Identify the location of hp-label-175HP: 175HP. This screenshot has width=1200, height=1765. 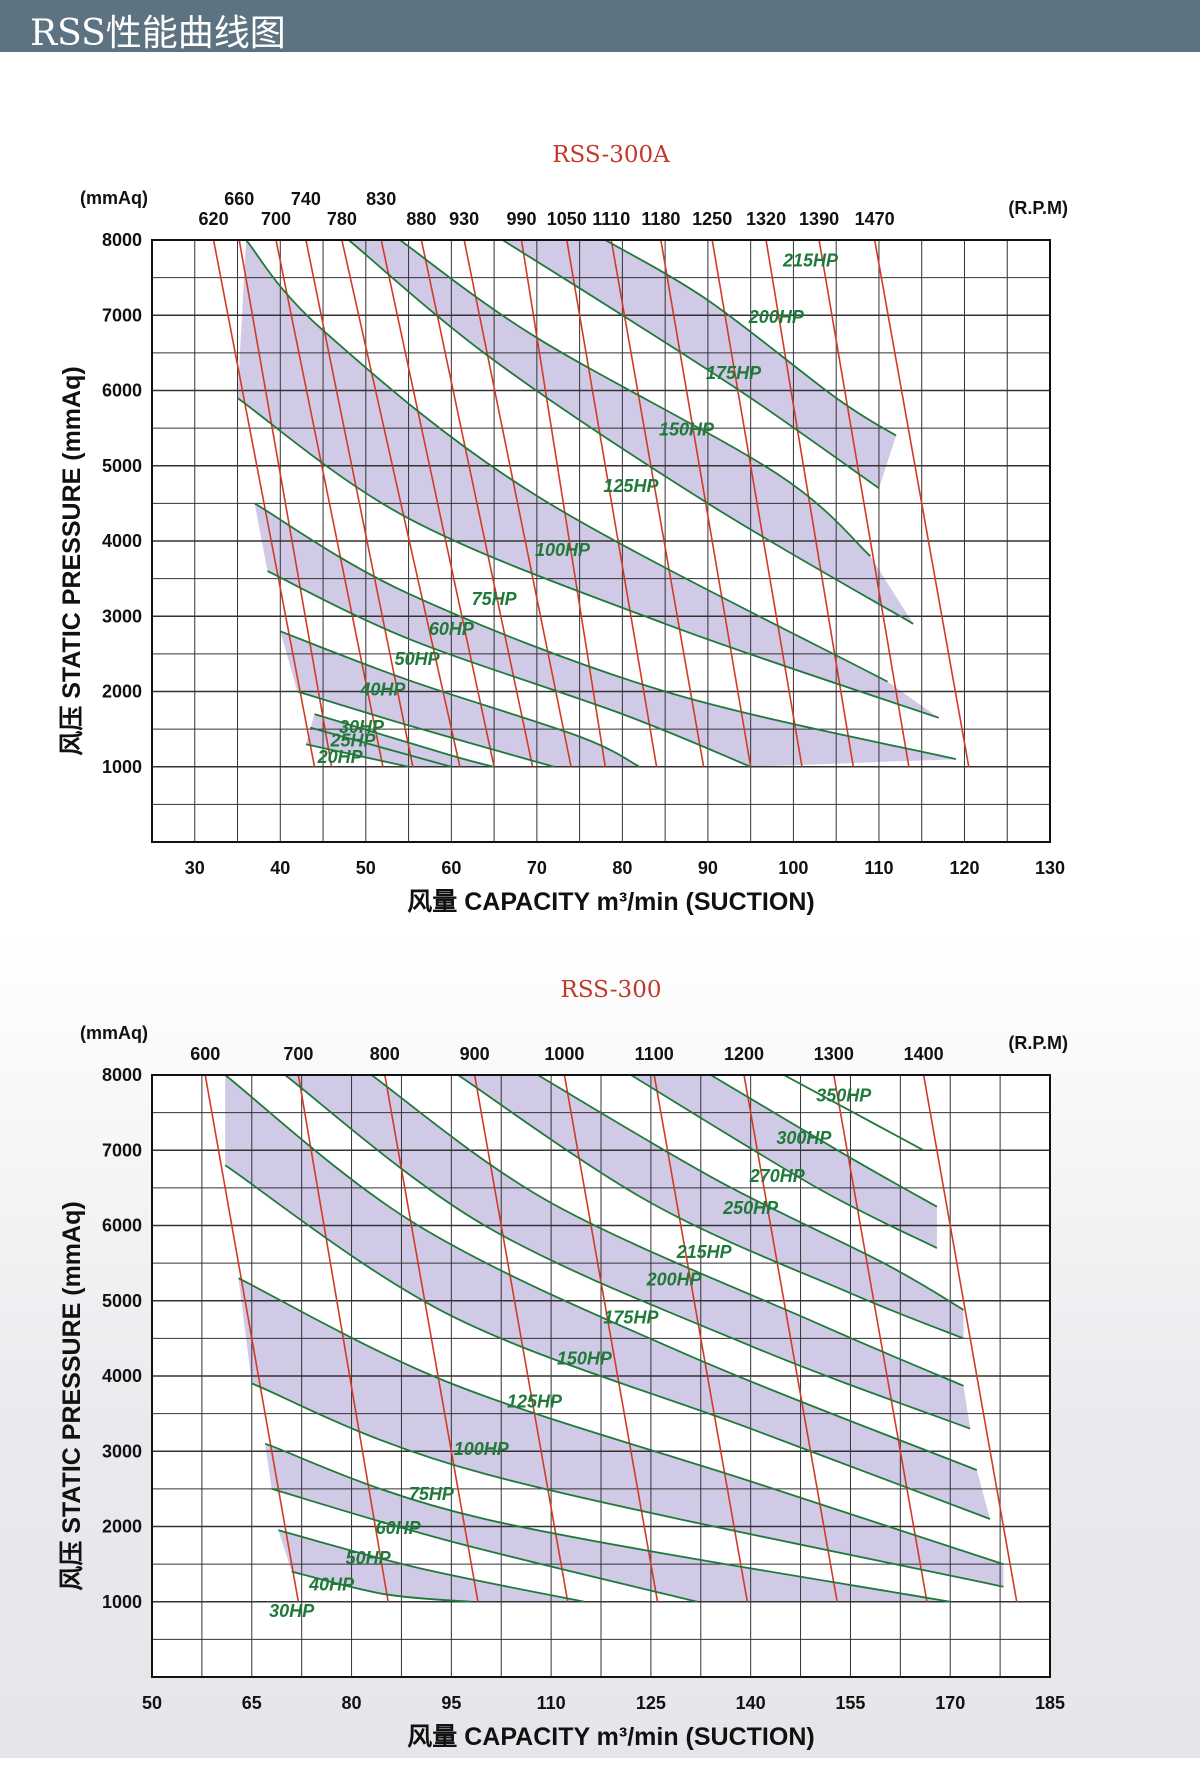
(734, 373).